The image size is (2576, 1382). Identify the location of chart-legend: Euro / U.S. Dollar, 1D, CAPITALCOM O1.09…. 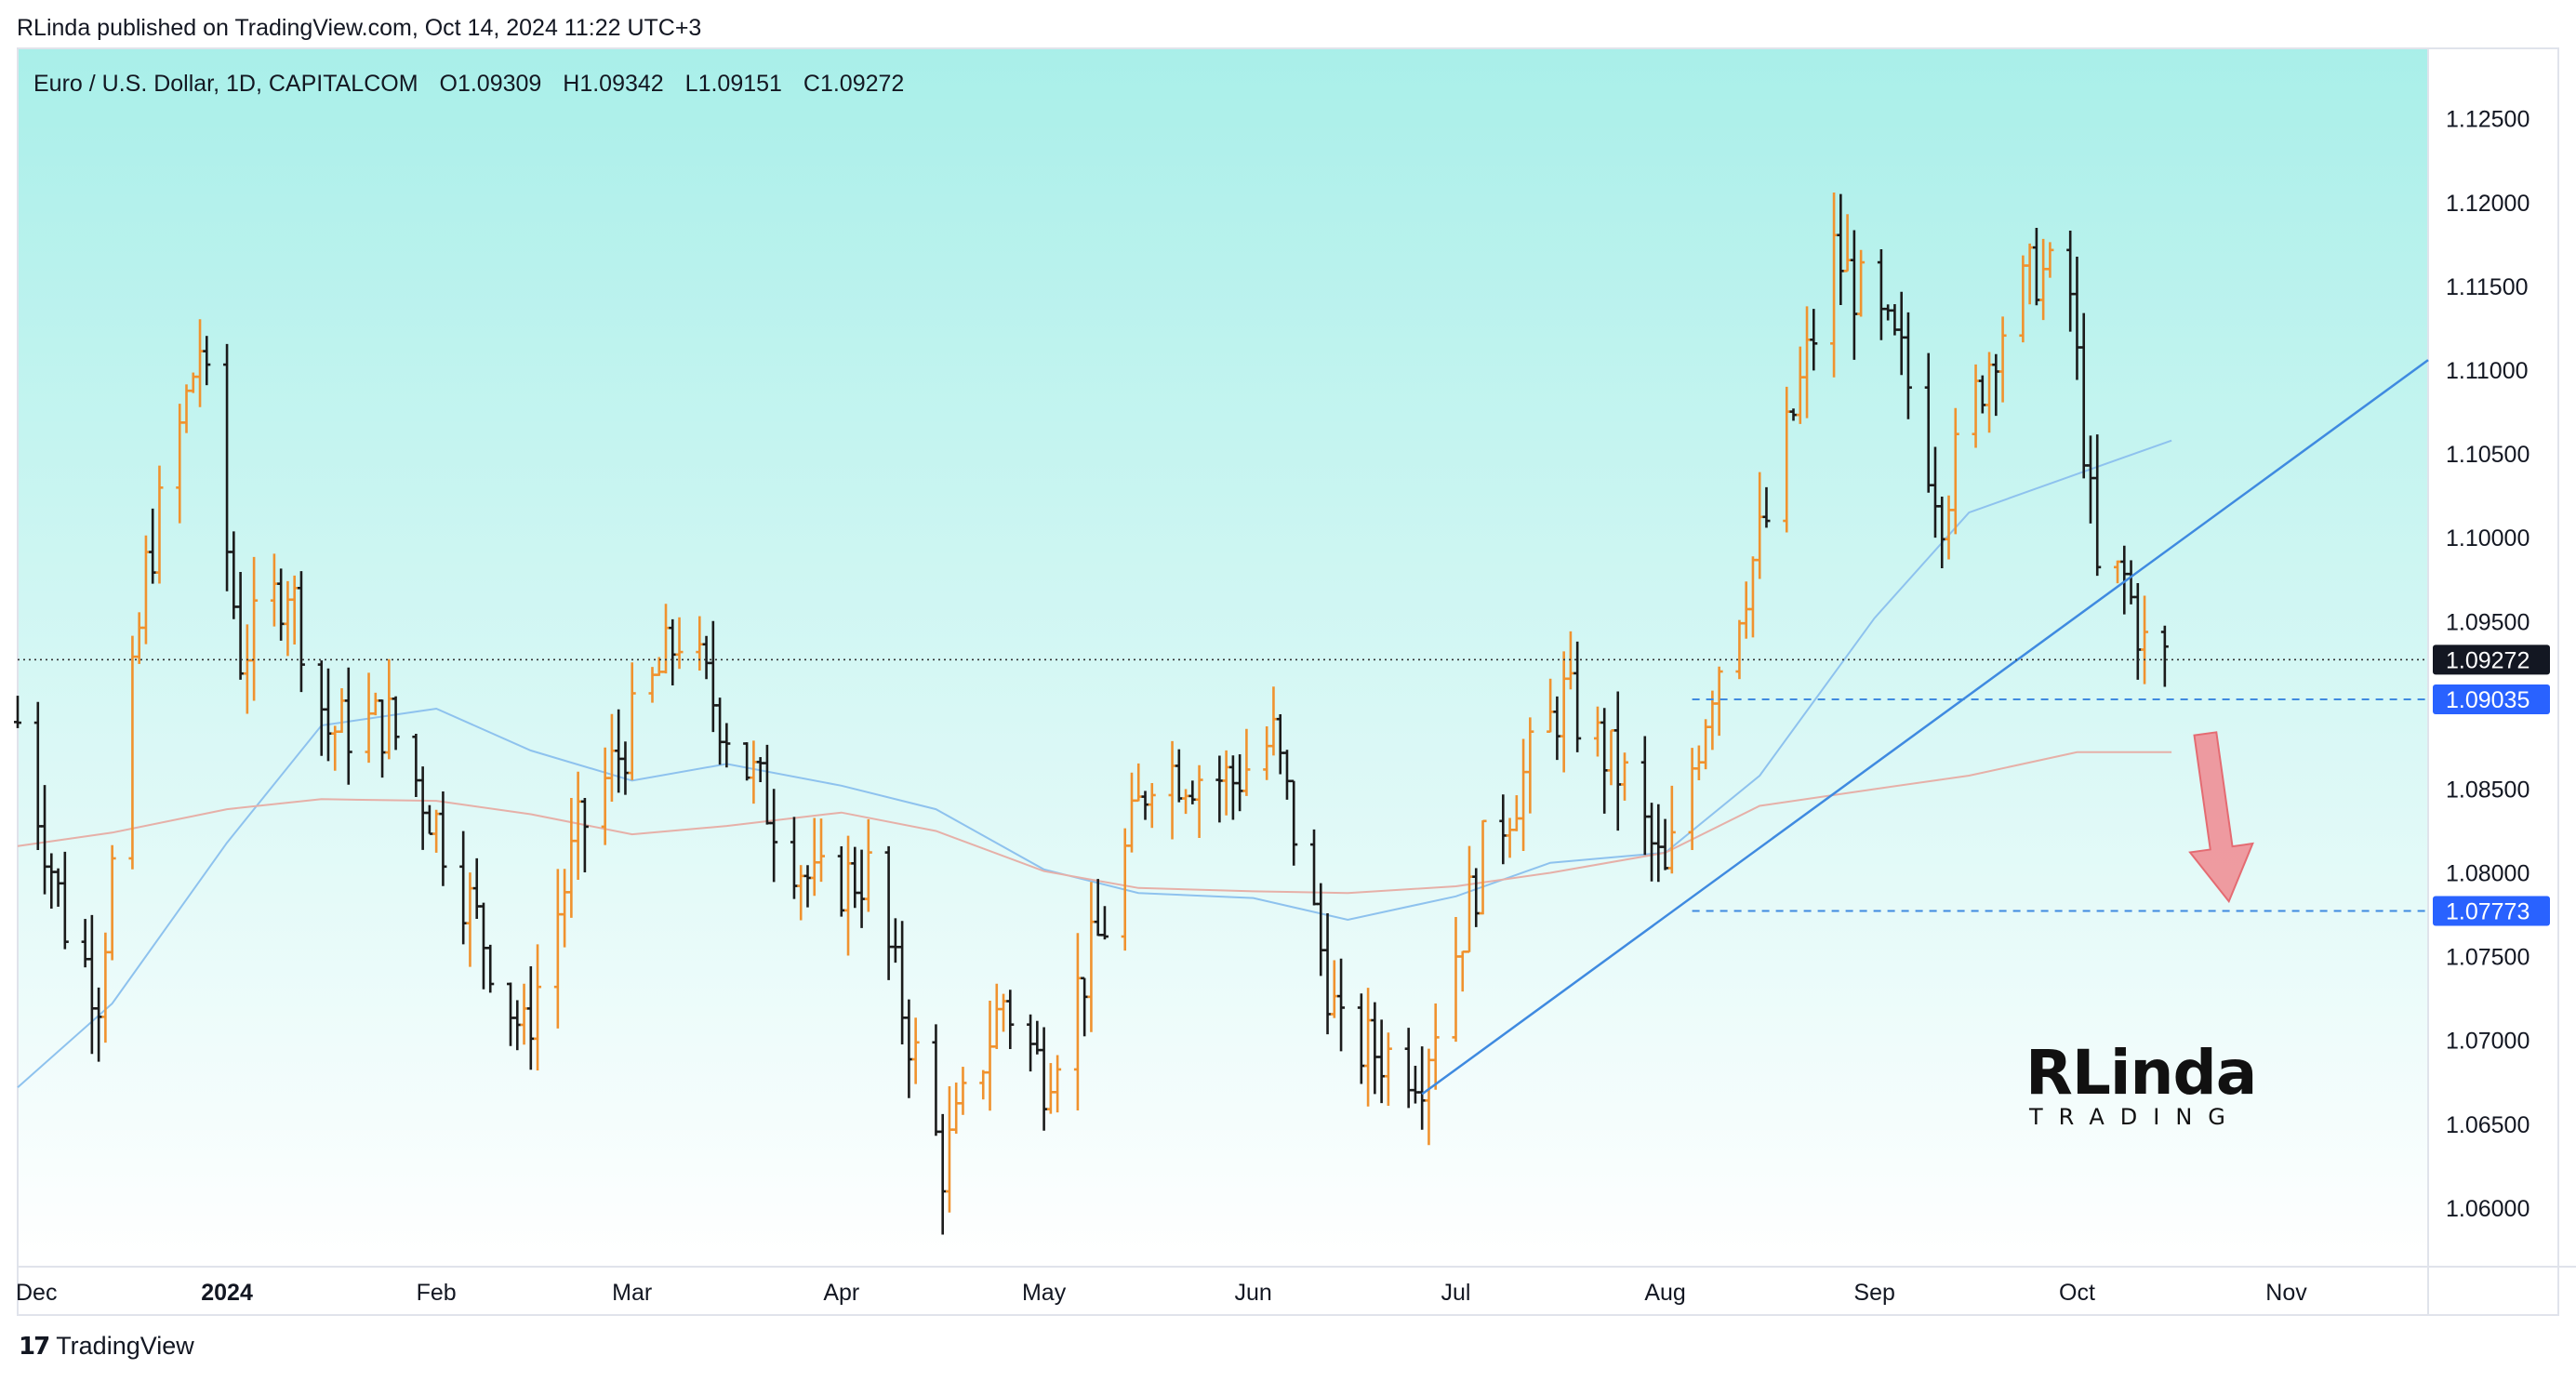
(468, 84).